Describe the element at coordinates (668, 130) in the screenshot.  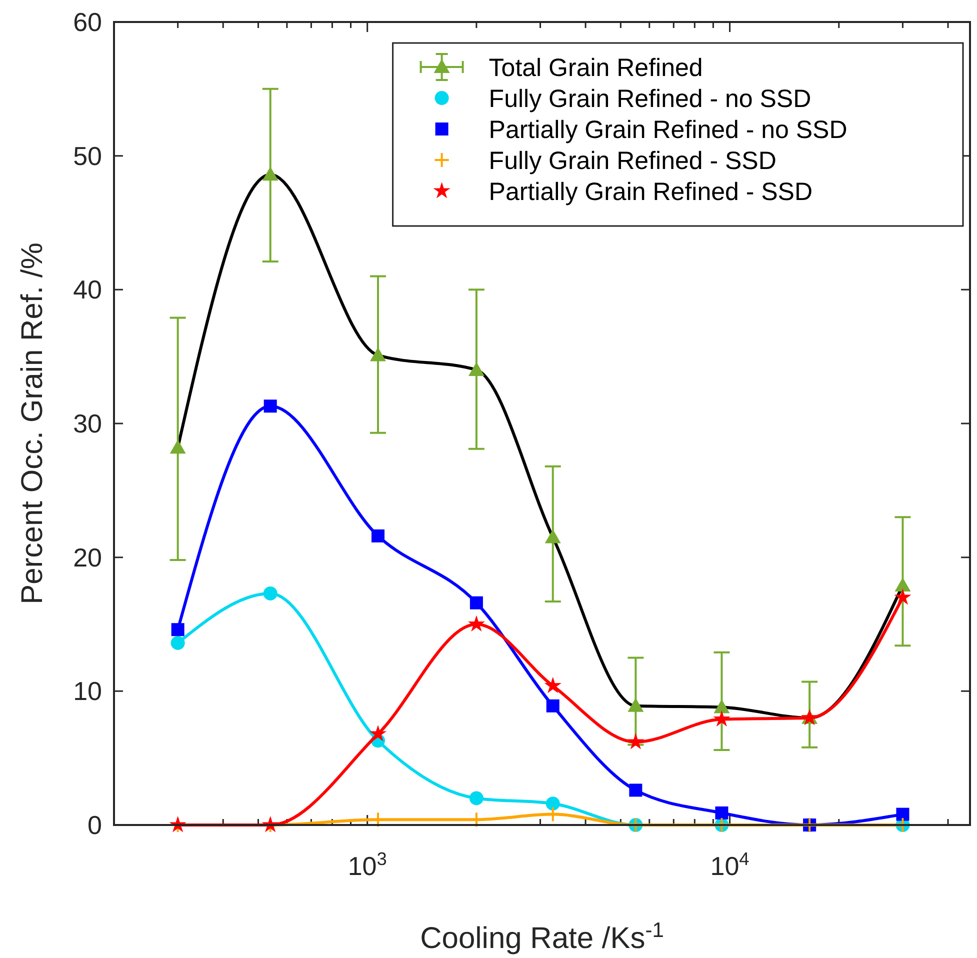
I see `legend-label: Partially Grain Refined - no SSD` at that location.